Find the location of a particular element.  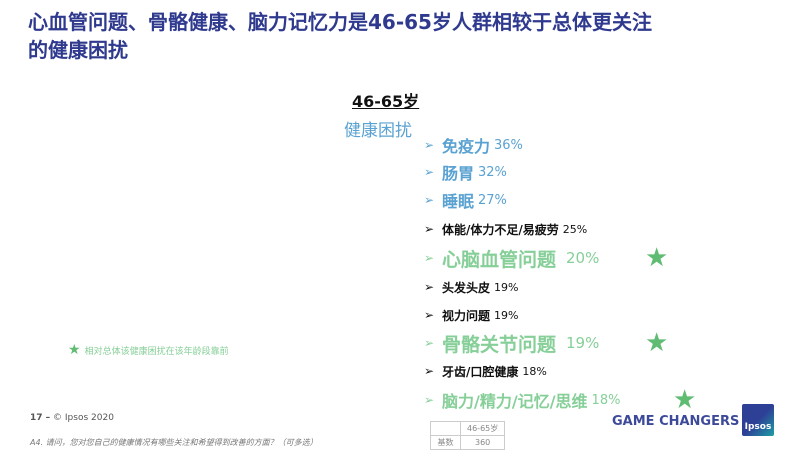

group-label: 46-65岁 is located at coordinates (386, 101).